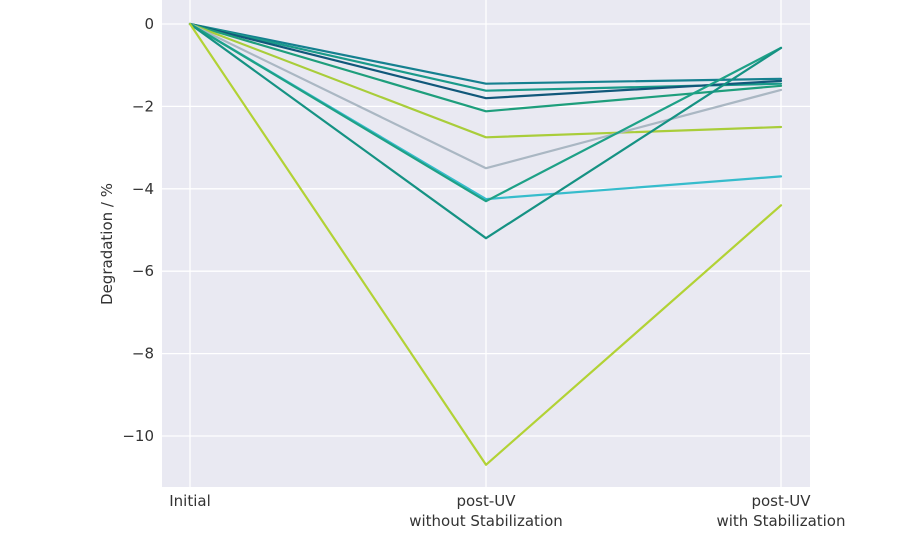  I want to click on x-tick-label: post-UV with Stabilization, so click(780, 511).